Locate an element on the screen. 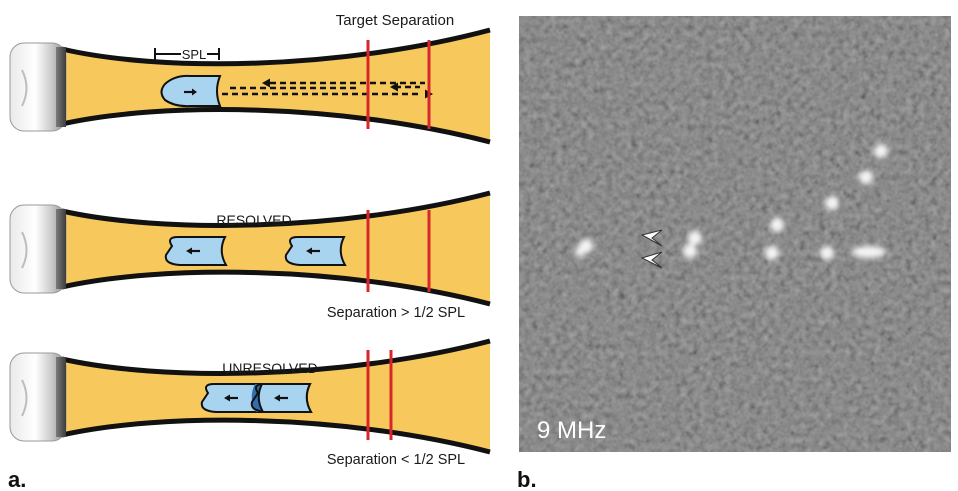 This screenshot has width=958, height=491. panel-letter-b: b. is located at coordinates (527, 479).